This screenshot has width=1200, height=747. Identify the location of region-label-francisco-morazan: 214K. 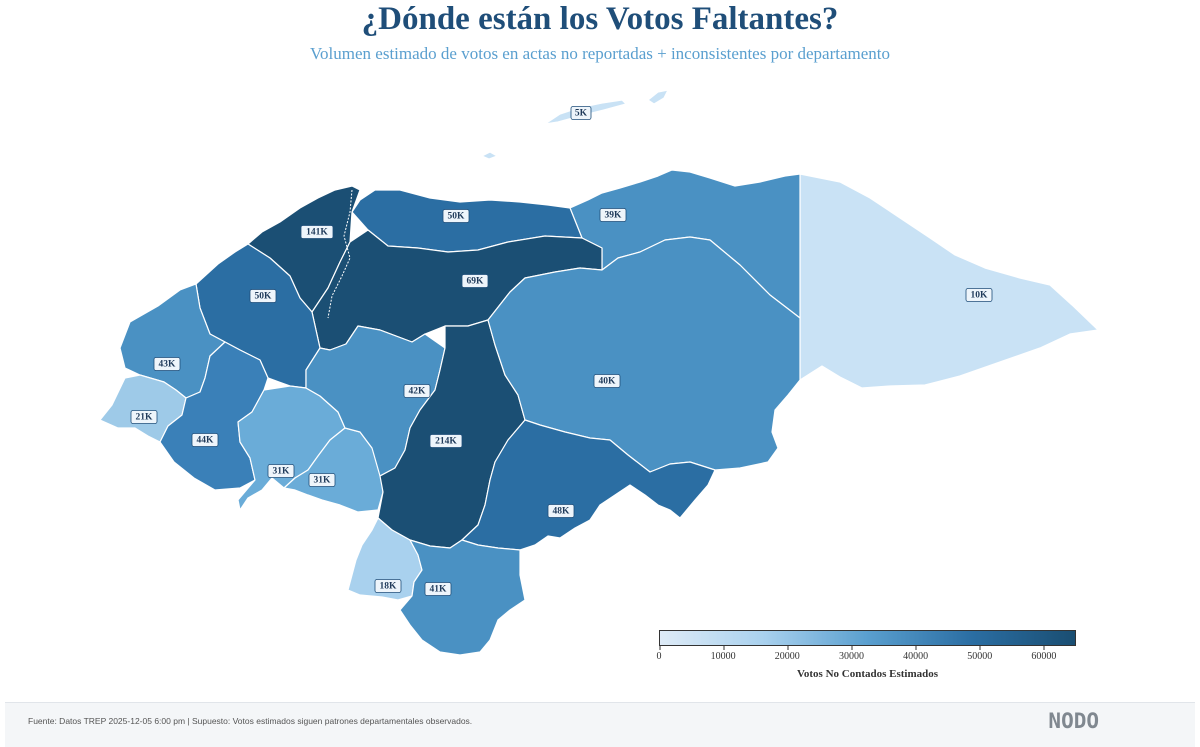
(446, 441).